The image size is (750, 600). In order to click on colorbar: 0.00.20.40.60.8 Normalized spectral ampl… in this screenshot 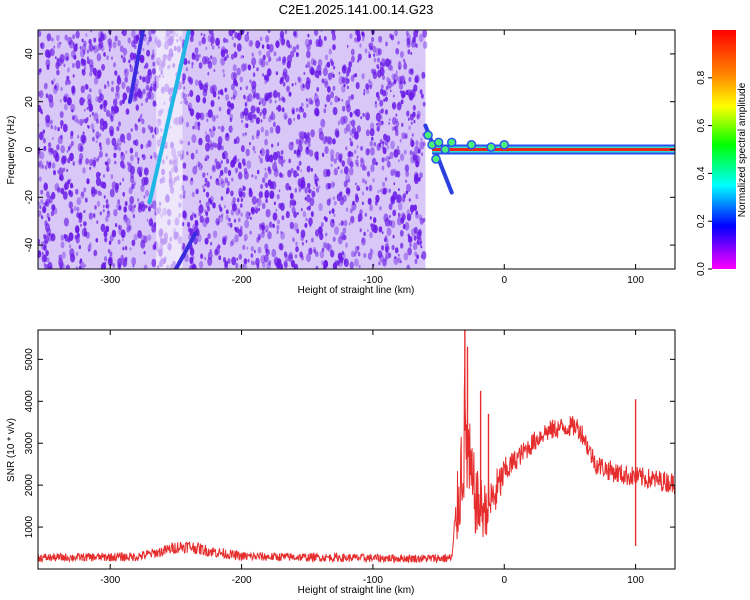, I will do `click(722, 153)`.